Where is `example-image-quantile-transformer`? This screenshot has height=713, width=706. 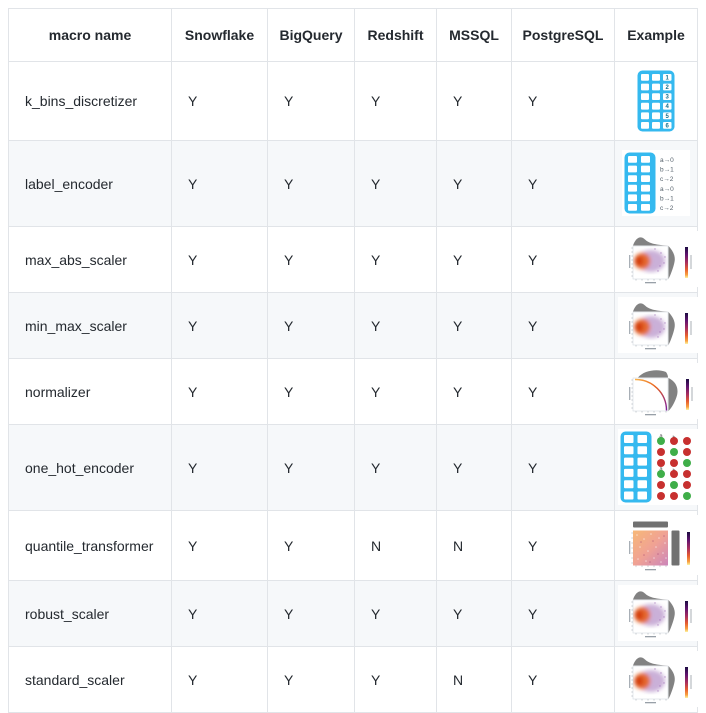
example-image-quantile-transformer is located at coordinates (658, 545).